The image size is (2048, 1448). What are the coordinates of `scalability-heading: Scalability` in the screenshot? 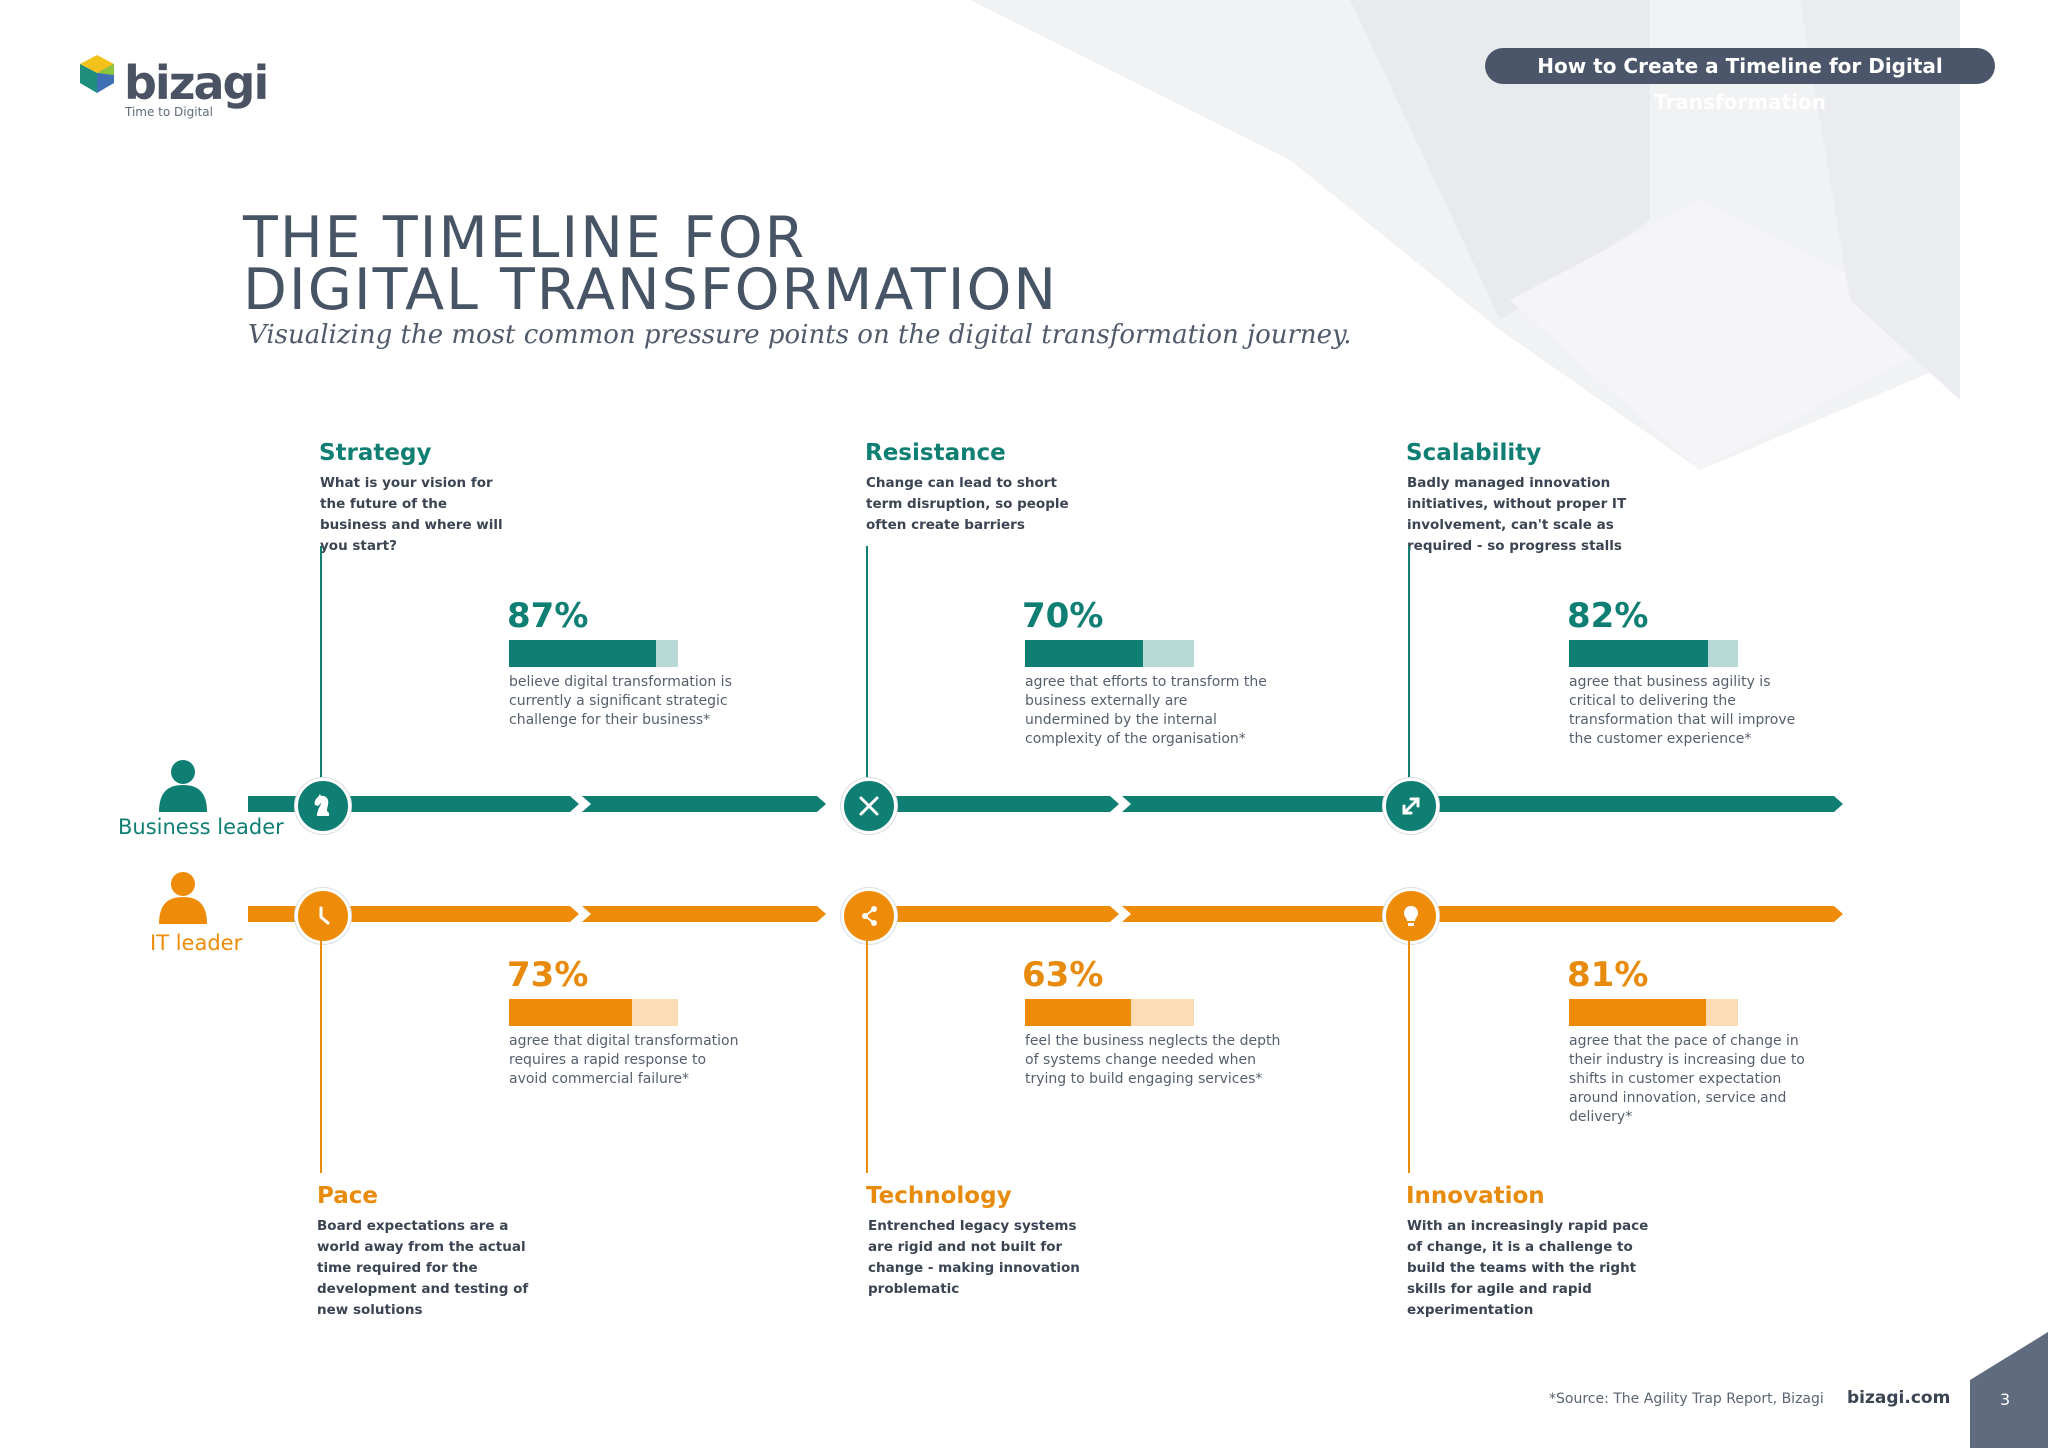 It's located at (1474, 453).